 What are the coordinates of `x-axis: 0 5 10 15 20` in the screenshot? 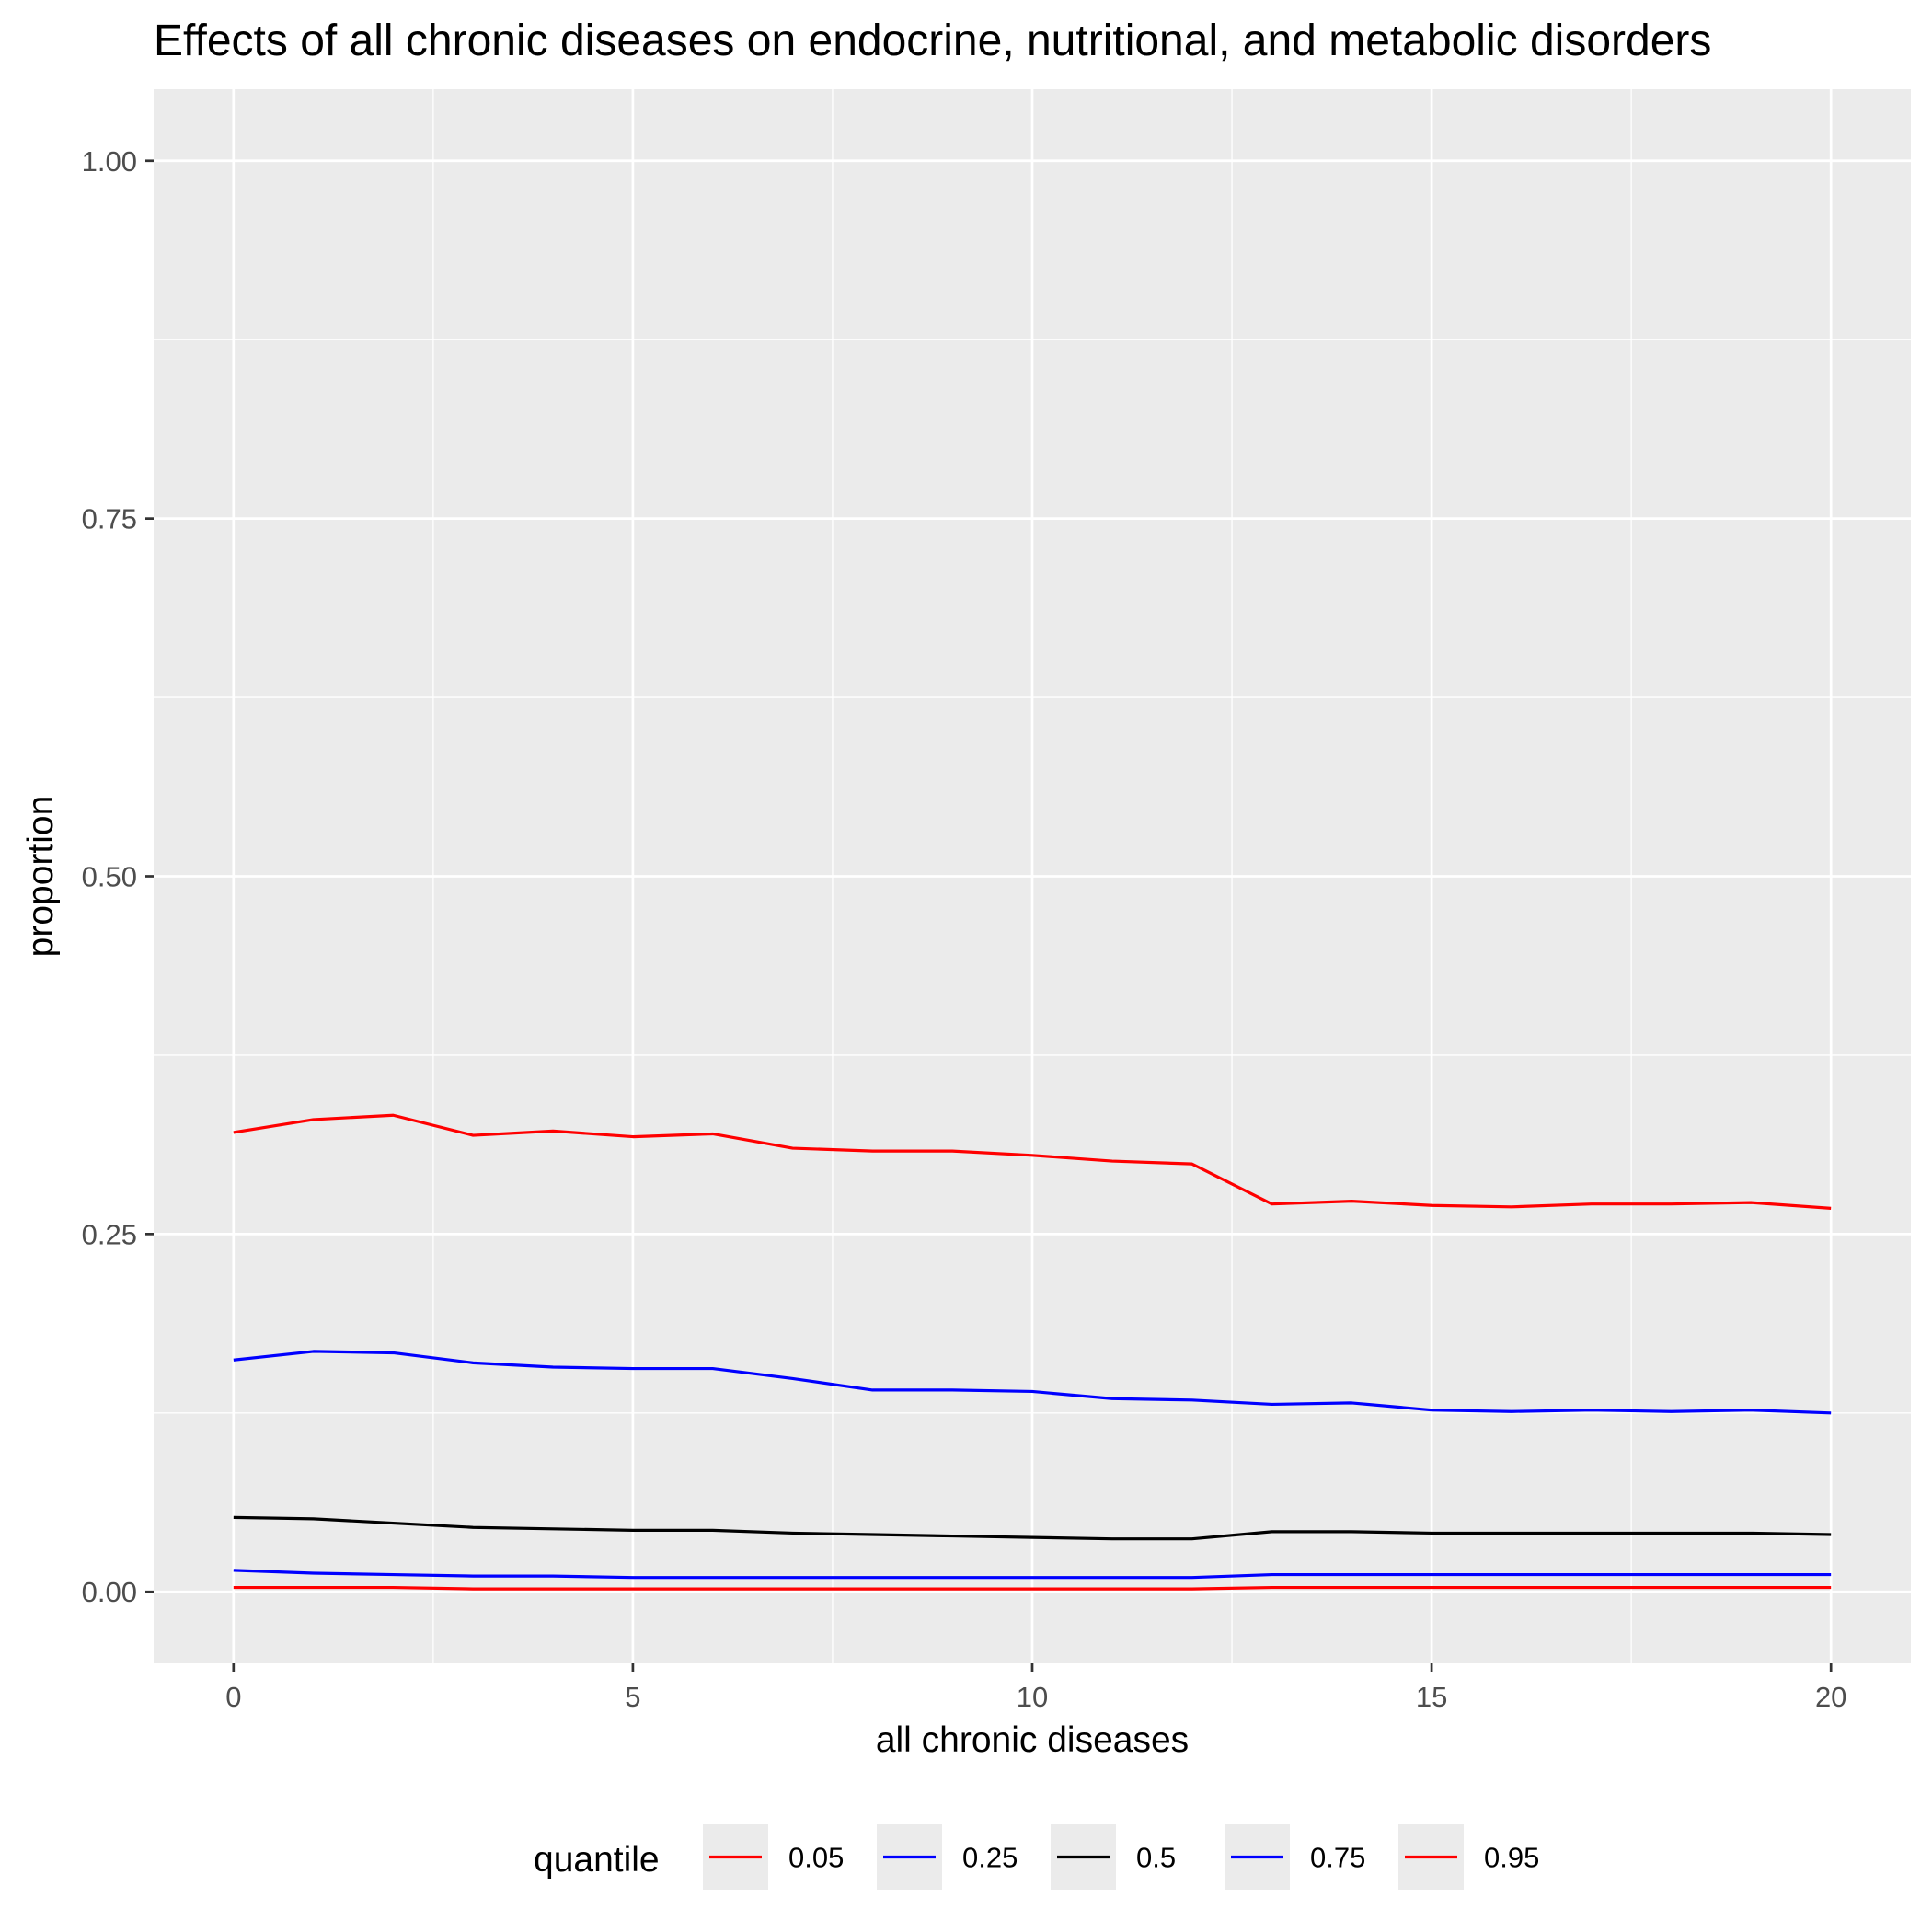 It's located at (1035, 1688).